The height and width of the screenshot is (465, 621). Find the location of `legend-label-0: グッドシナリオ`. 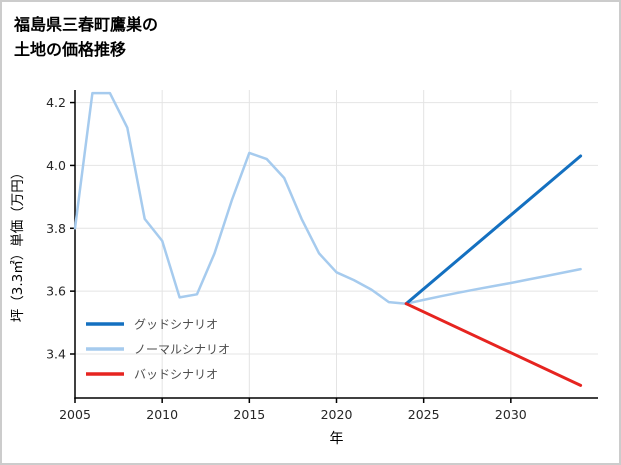

legend-label-0: グッドシナリオ is located at coordinates (176, 325).